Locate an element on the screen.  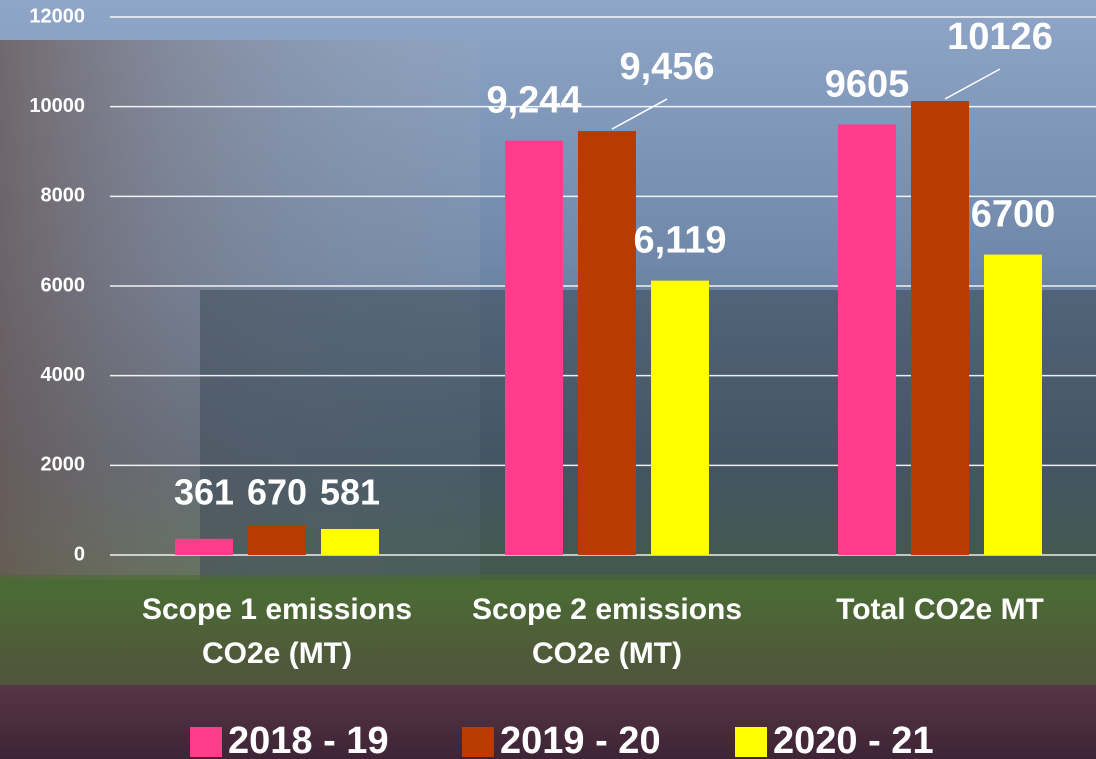
y-tick-label: 10000 is located at coordinates (57, 106).